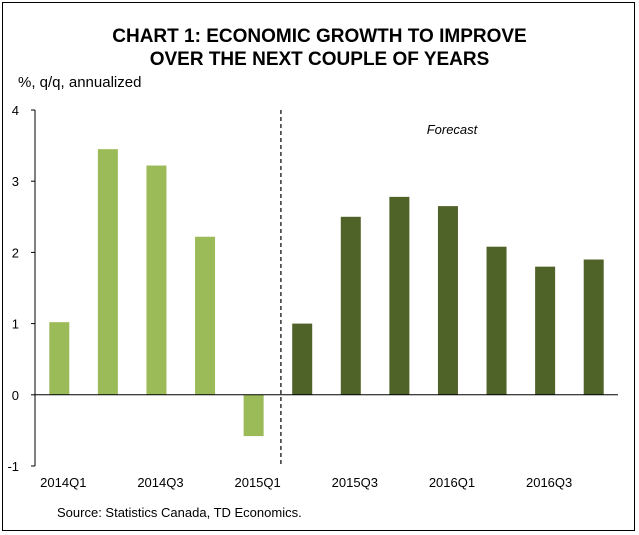 The width and height of the screenshot is (639, 535). What do you see at coordinates (15, 324) in the screenshot?
I see `y-tick-label: 1` at bounding box center [15, 324].